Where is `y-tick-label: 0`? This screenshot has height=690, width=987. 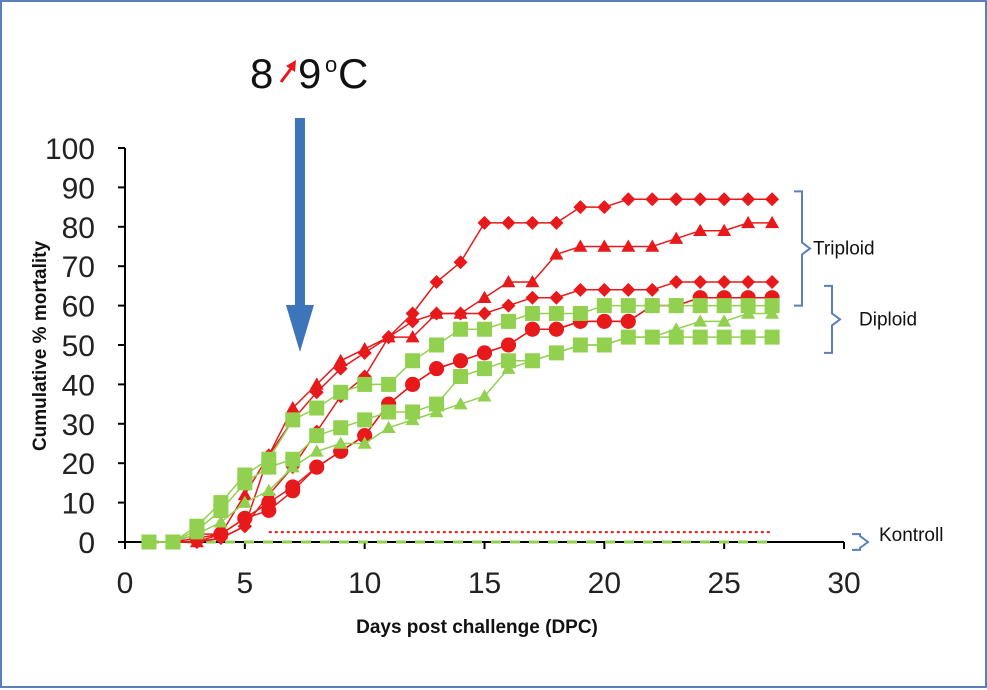
y-tick-label: 0 is located at coordinates (86, 543).